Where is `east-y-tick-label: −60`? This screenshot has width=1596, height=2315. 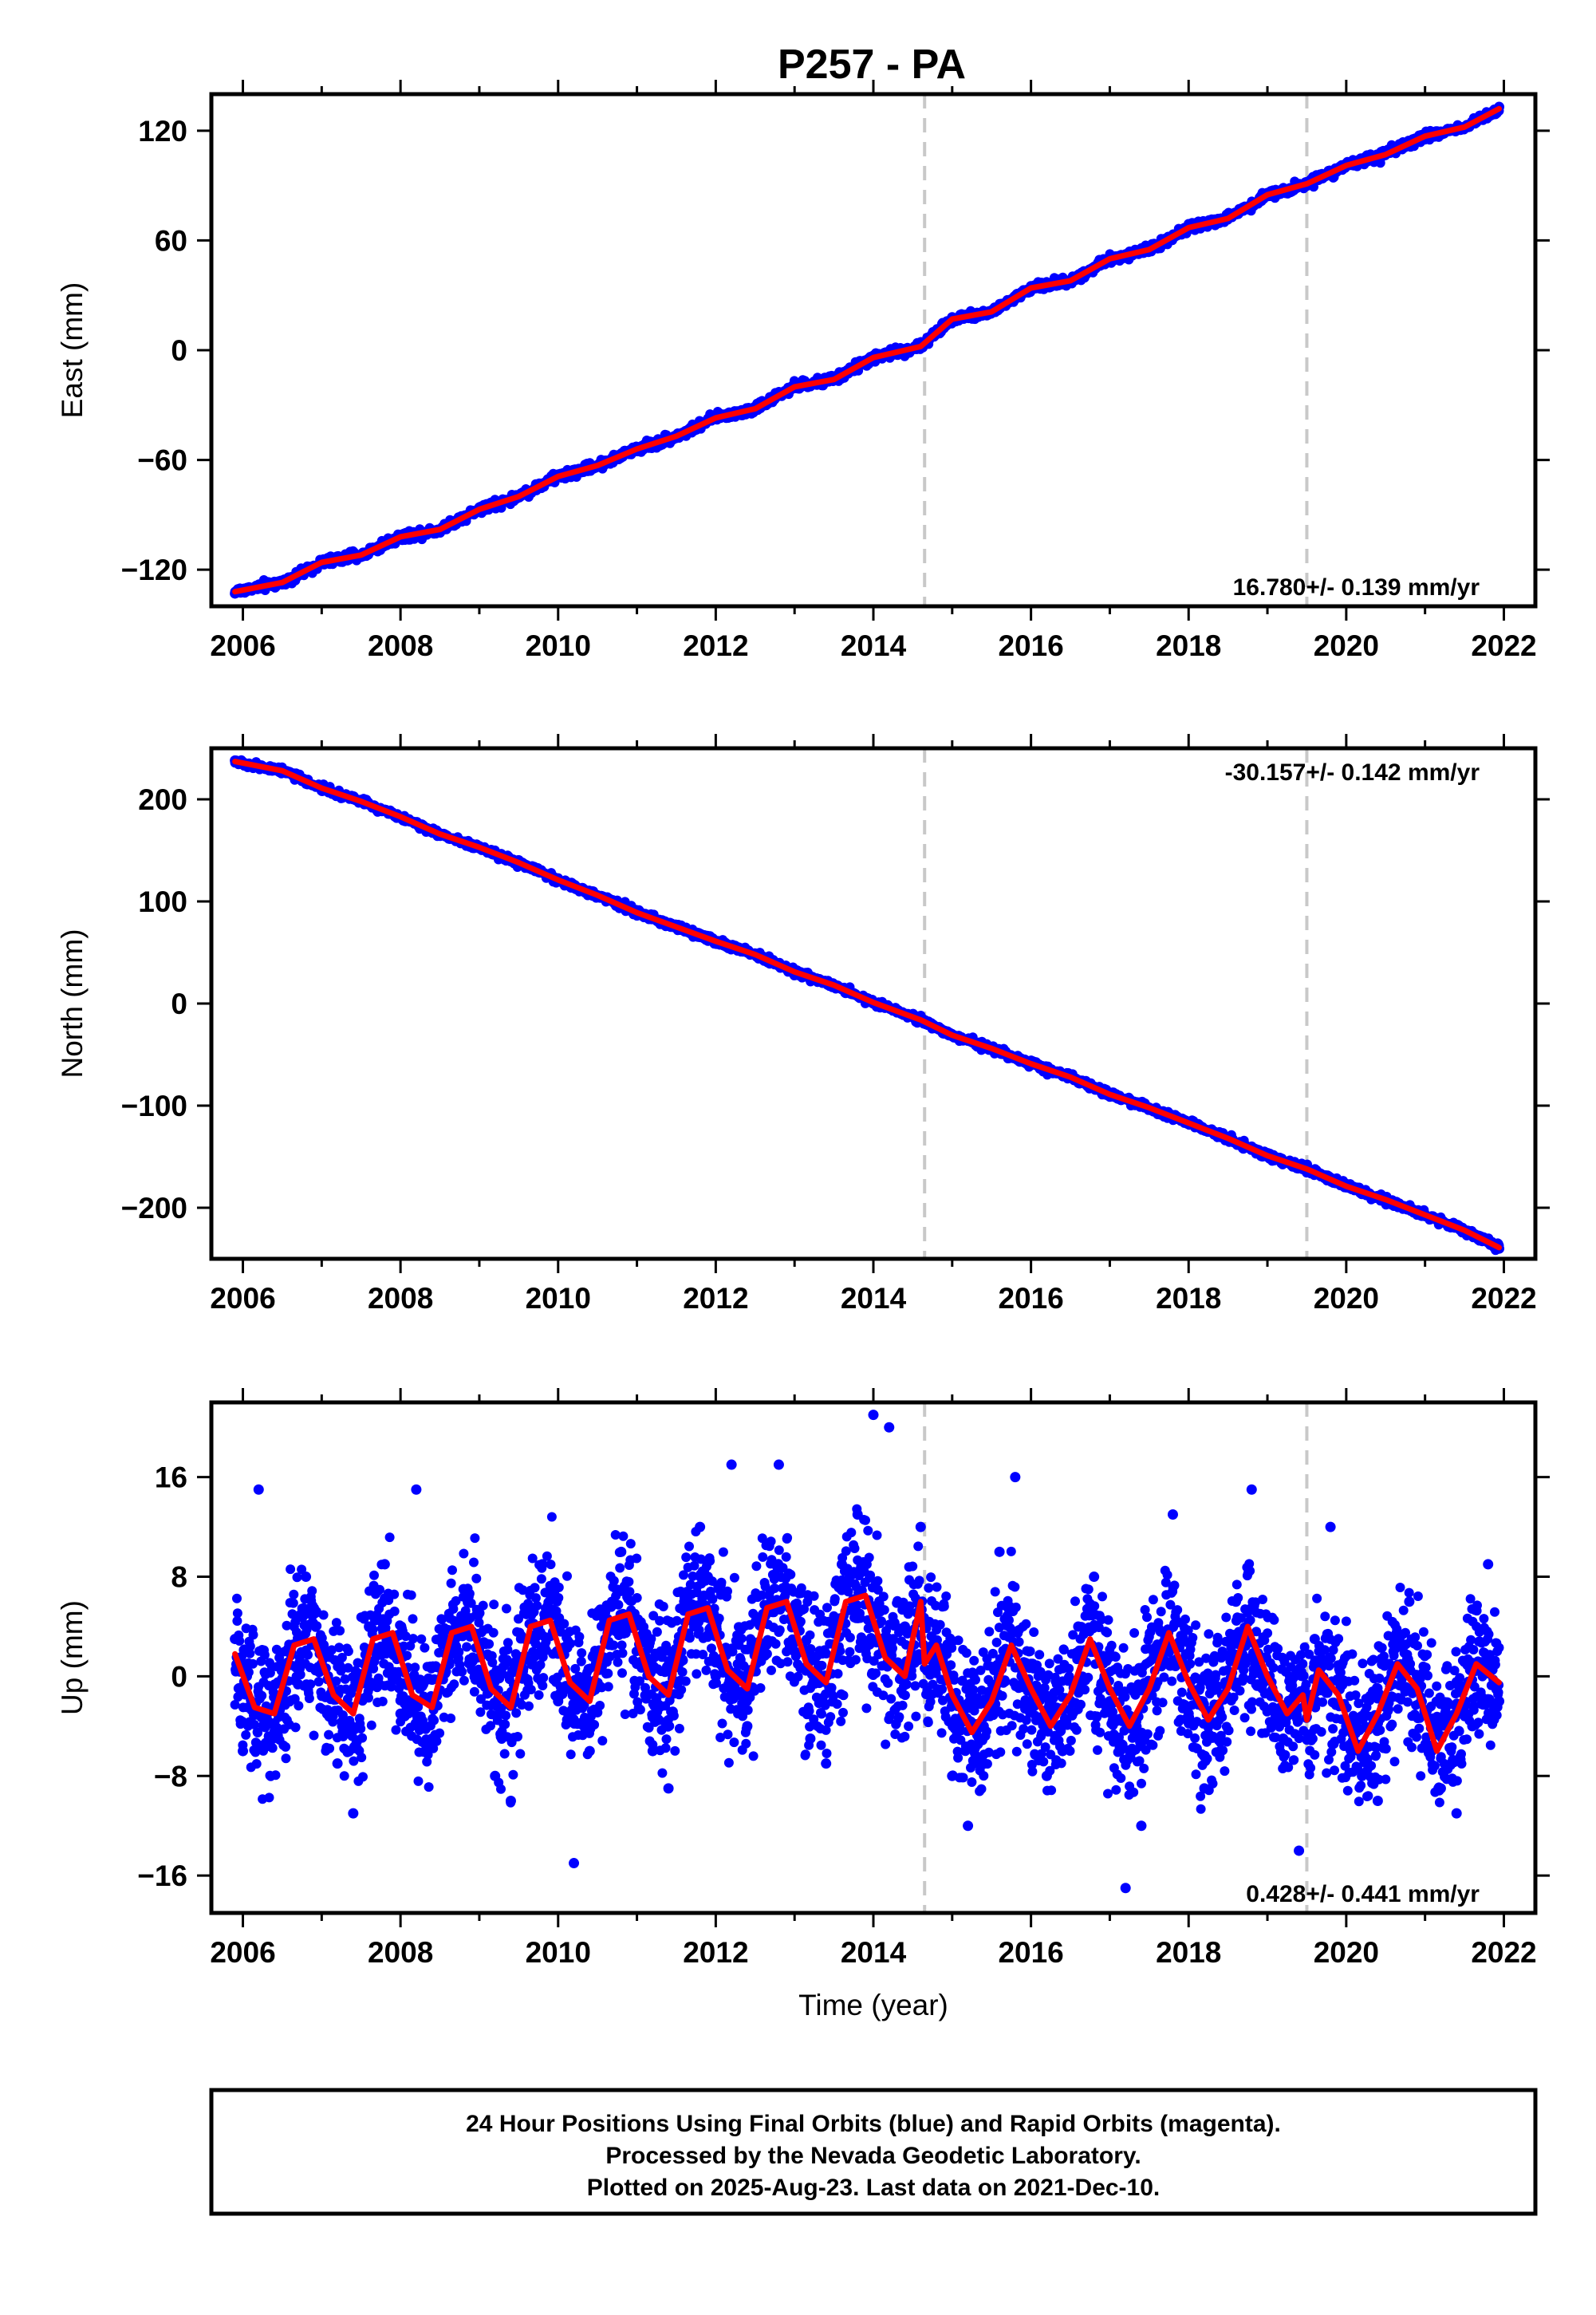
east-y-tick-label: −60 is located at coordinates (162, 460).